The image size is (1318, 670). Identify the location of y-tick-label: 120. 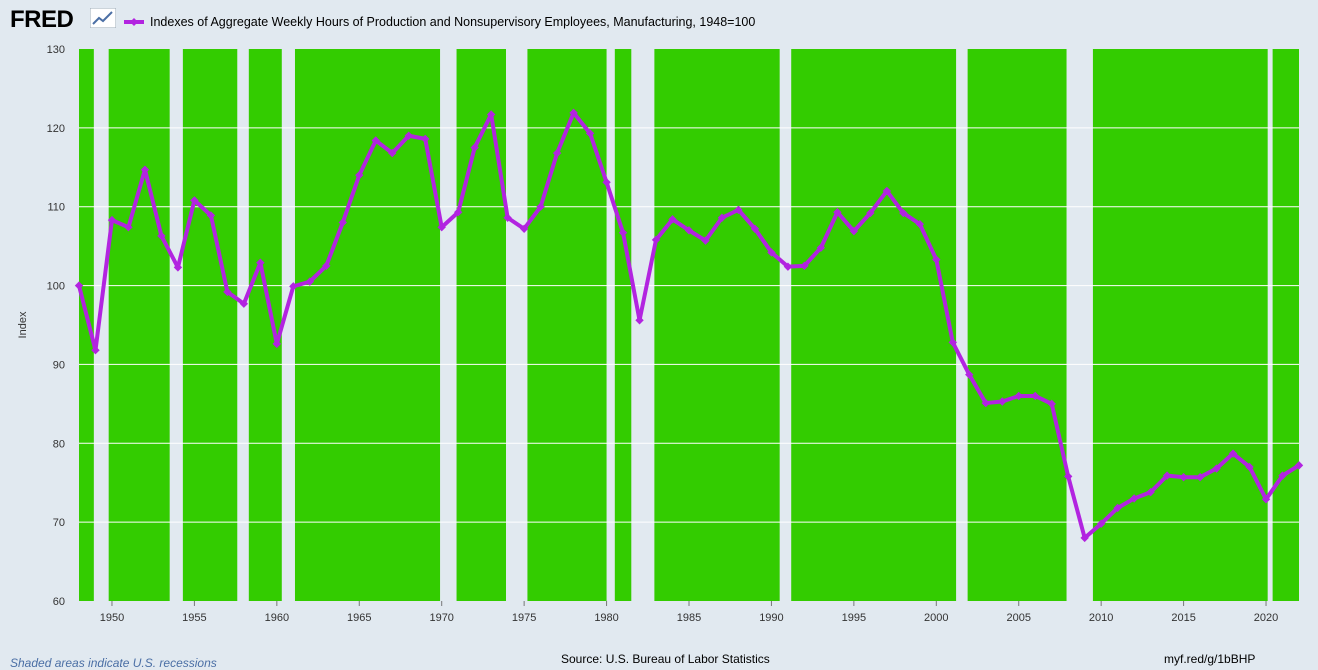
(56, 129).